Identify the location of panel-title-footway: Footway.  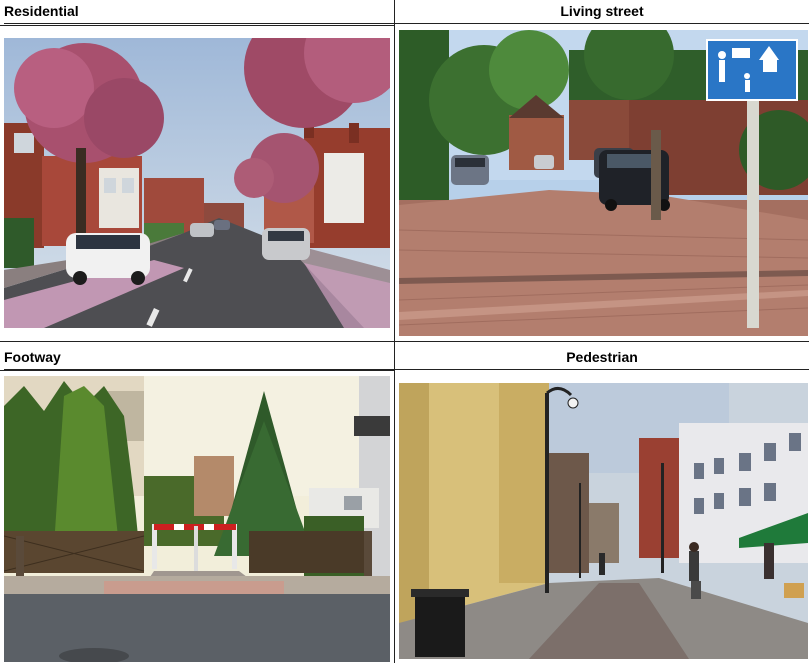
(199, 358).